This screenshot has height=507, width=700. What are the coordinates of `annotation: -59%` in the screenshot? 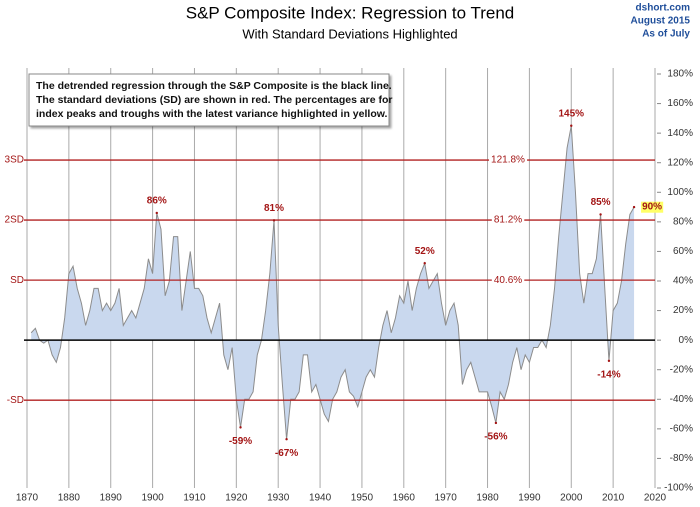 It's located at (240, 441).